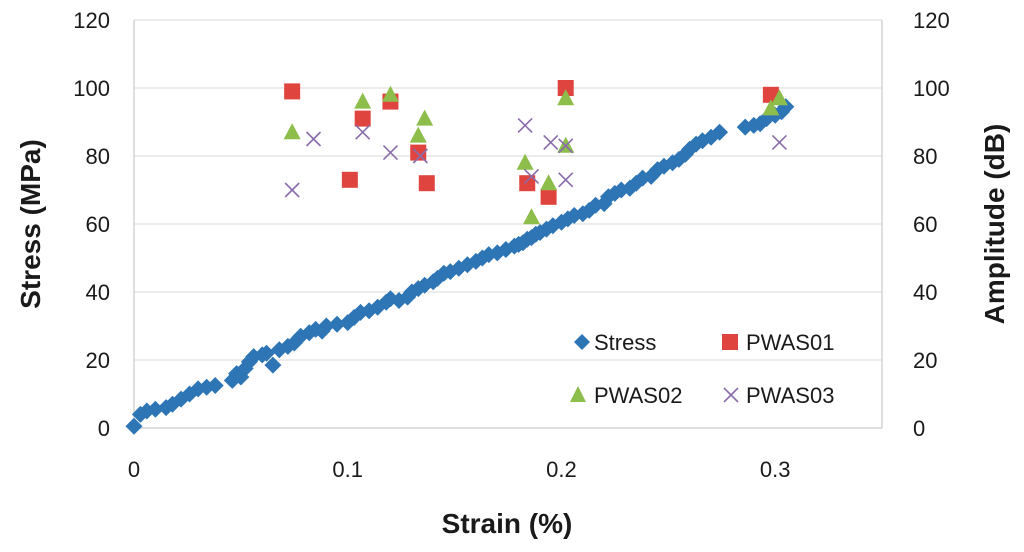 The width and height of the screenshot is (1024, 552). I want to click on y-tick-label-left: 120, so click(91, 20).